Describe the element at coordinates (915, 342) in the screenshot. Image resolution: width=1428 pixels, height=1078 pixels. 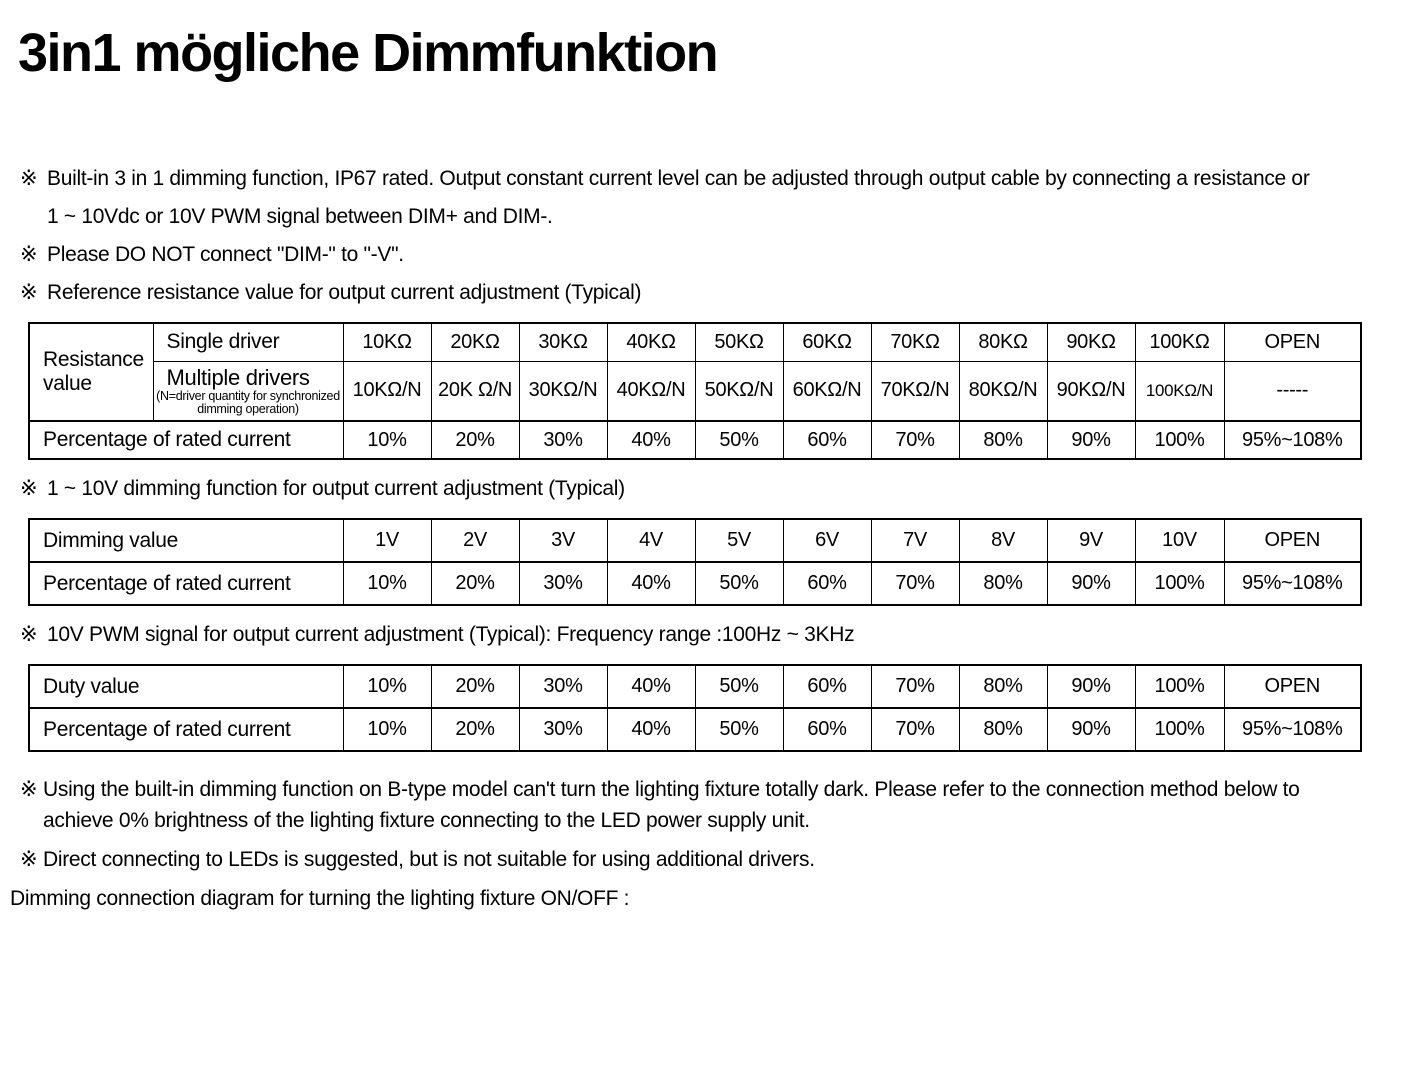
I see `table-cell: 70KΩ` at that location.